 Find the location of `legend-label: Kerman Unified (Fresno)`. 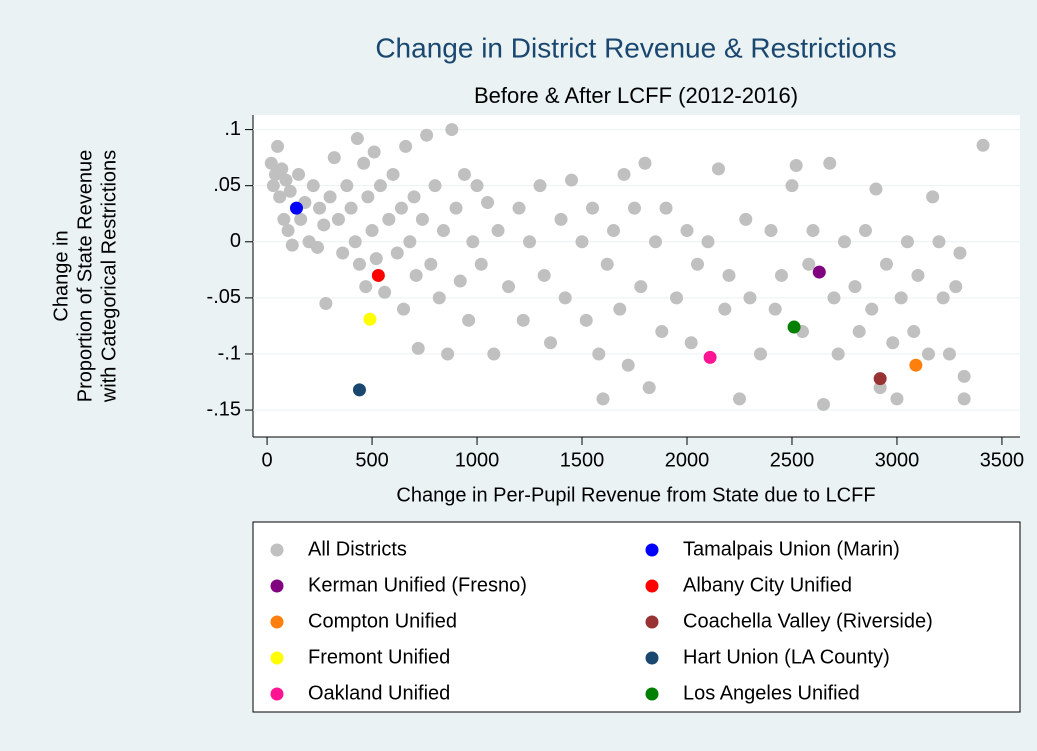

legend-label: Kerman Unified (Fresno) is located at coordinates (417, 585).